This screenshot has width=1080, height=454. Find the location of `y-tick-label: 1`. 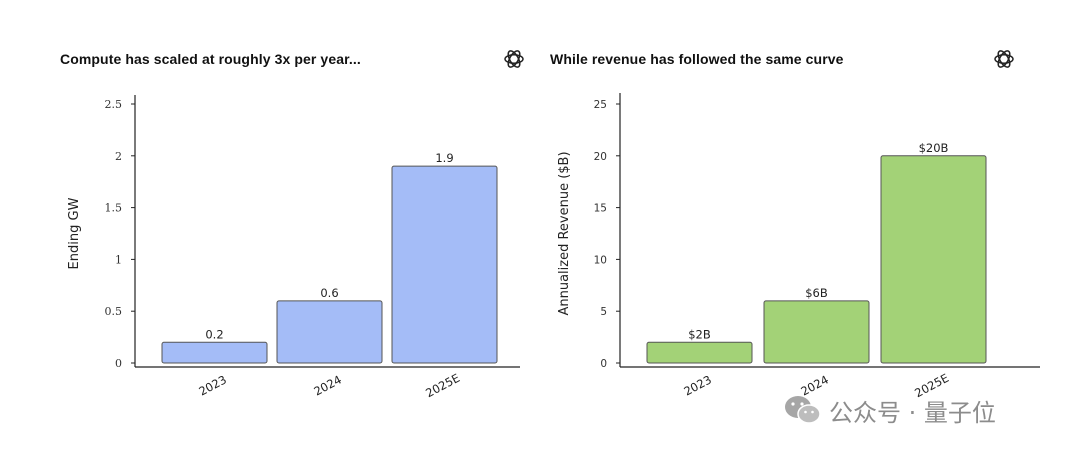

y-tick-label: 1 is located at coordinates (118, 259).